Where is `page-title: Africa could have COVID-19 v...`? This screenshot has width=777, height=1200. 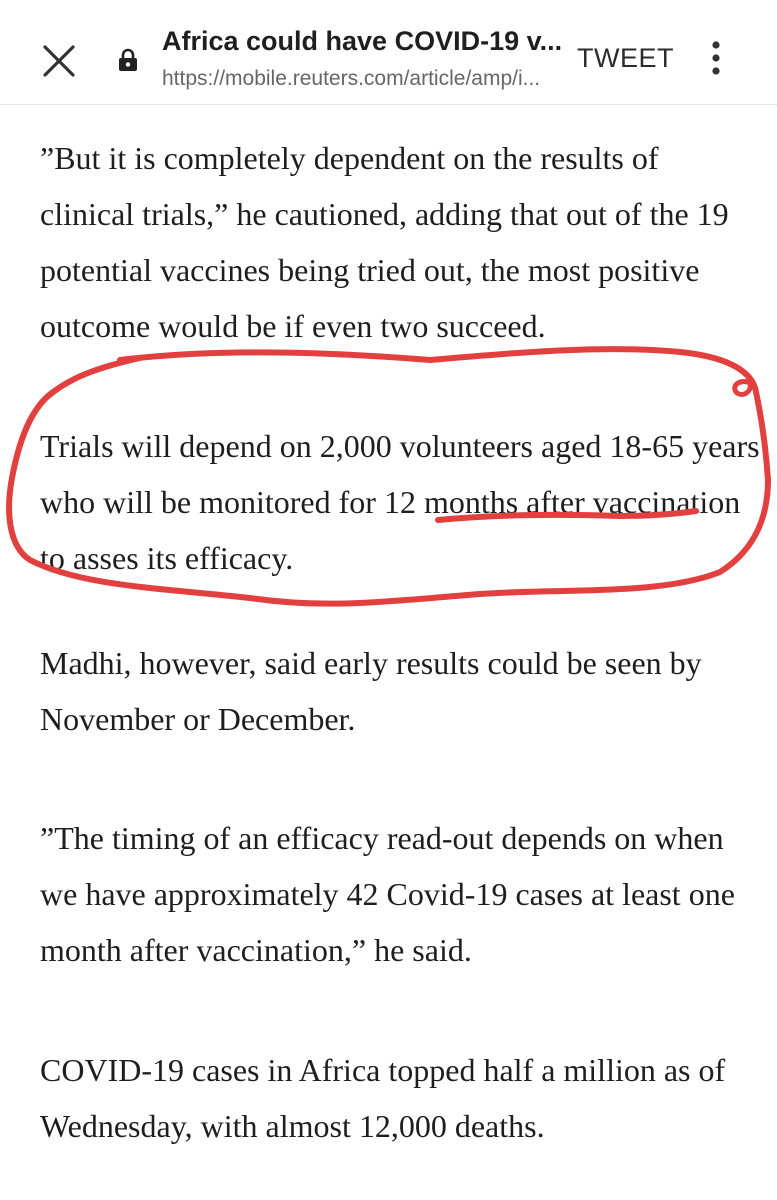 page-title: Africa could have COVID-19 v... is located at coordinates (362, 41).